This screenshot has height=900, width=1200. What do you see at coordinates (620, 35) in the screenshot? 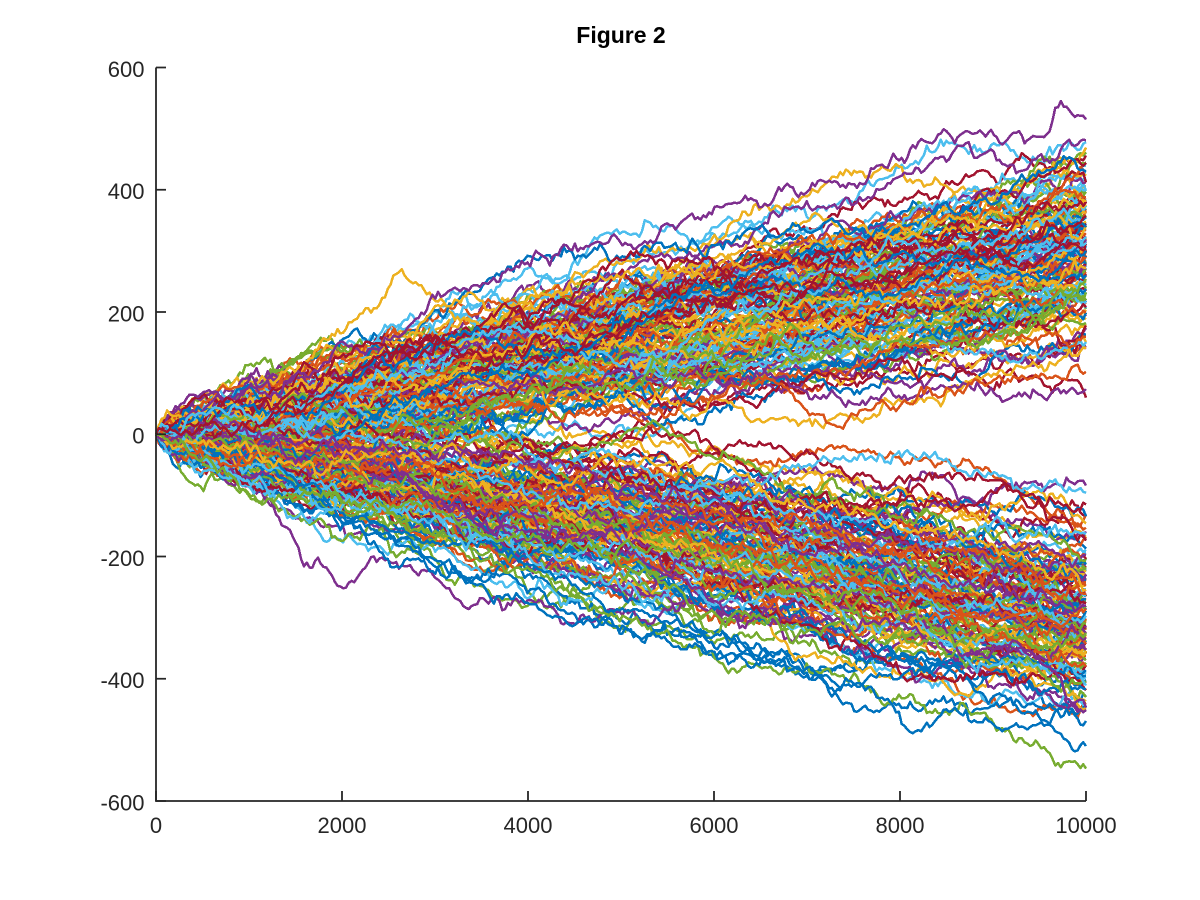
I see `svg-text: Figure 2` at bounding box center [620, 35].